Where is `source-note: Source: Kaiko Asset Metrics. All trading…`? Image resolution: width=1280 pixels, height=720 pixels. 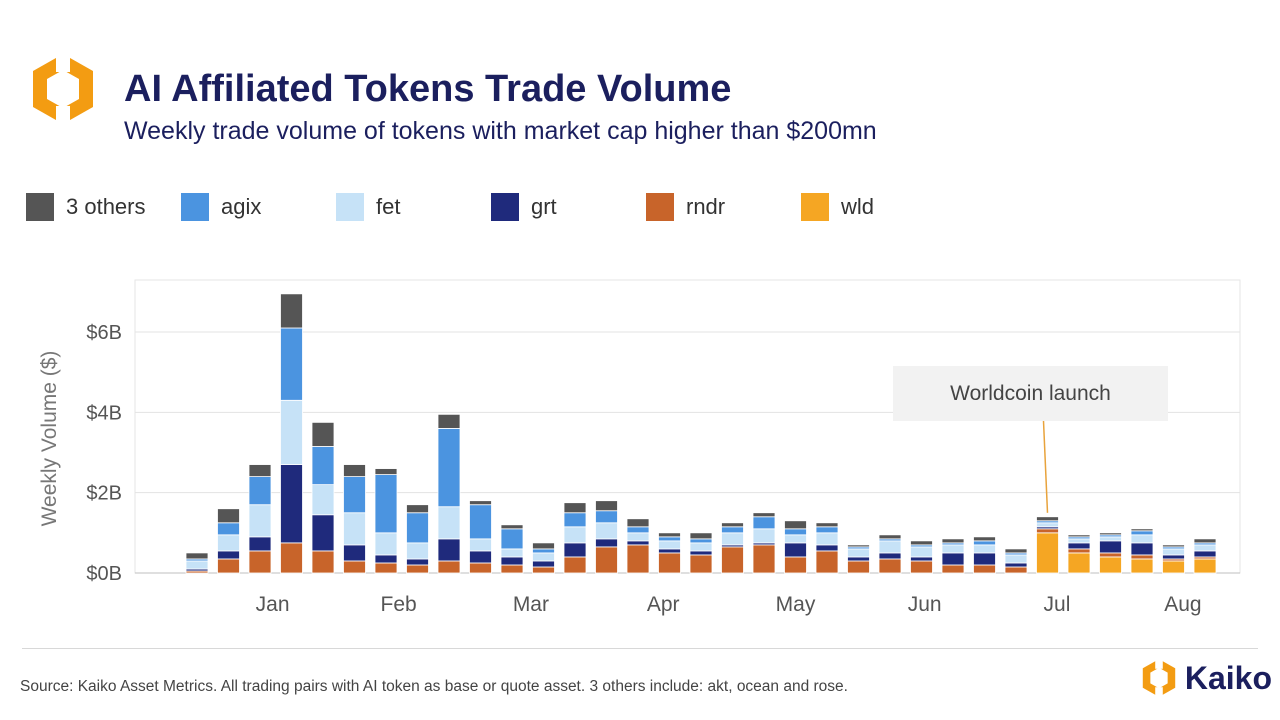 source-note: Source: Kaiko Asset Metrics. All trading… is located at coordinates (434, 686).